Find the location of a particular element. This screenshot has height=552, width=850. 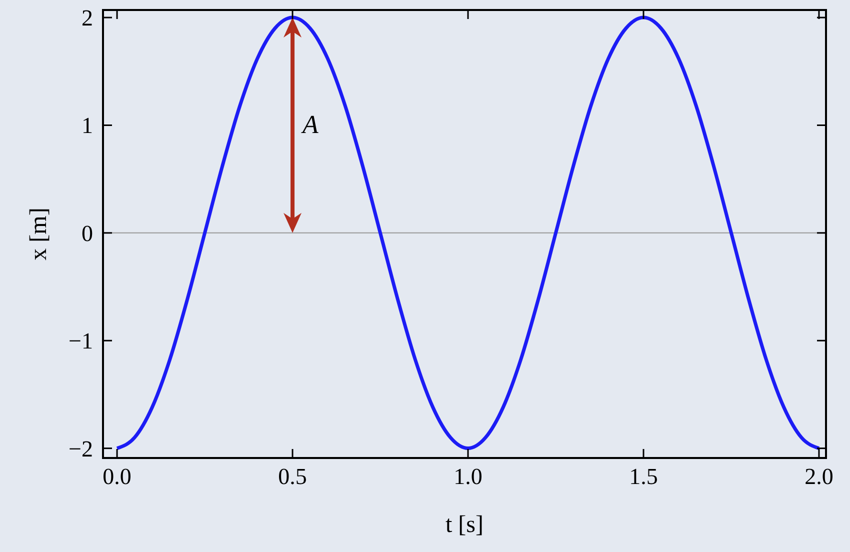

y-tick-label: 2 is located at coordinates (87, 18).